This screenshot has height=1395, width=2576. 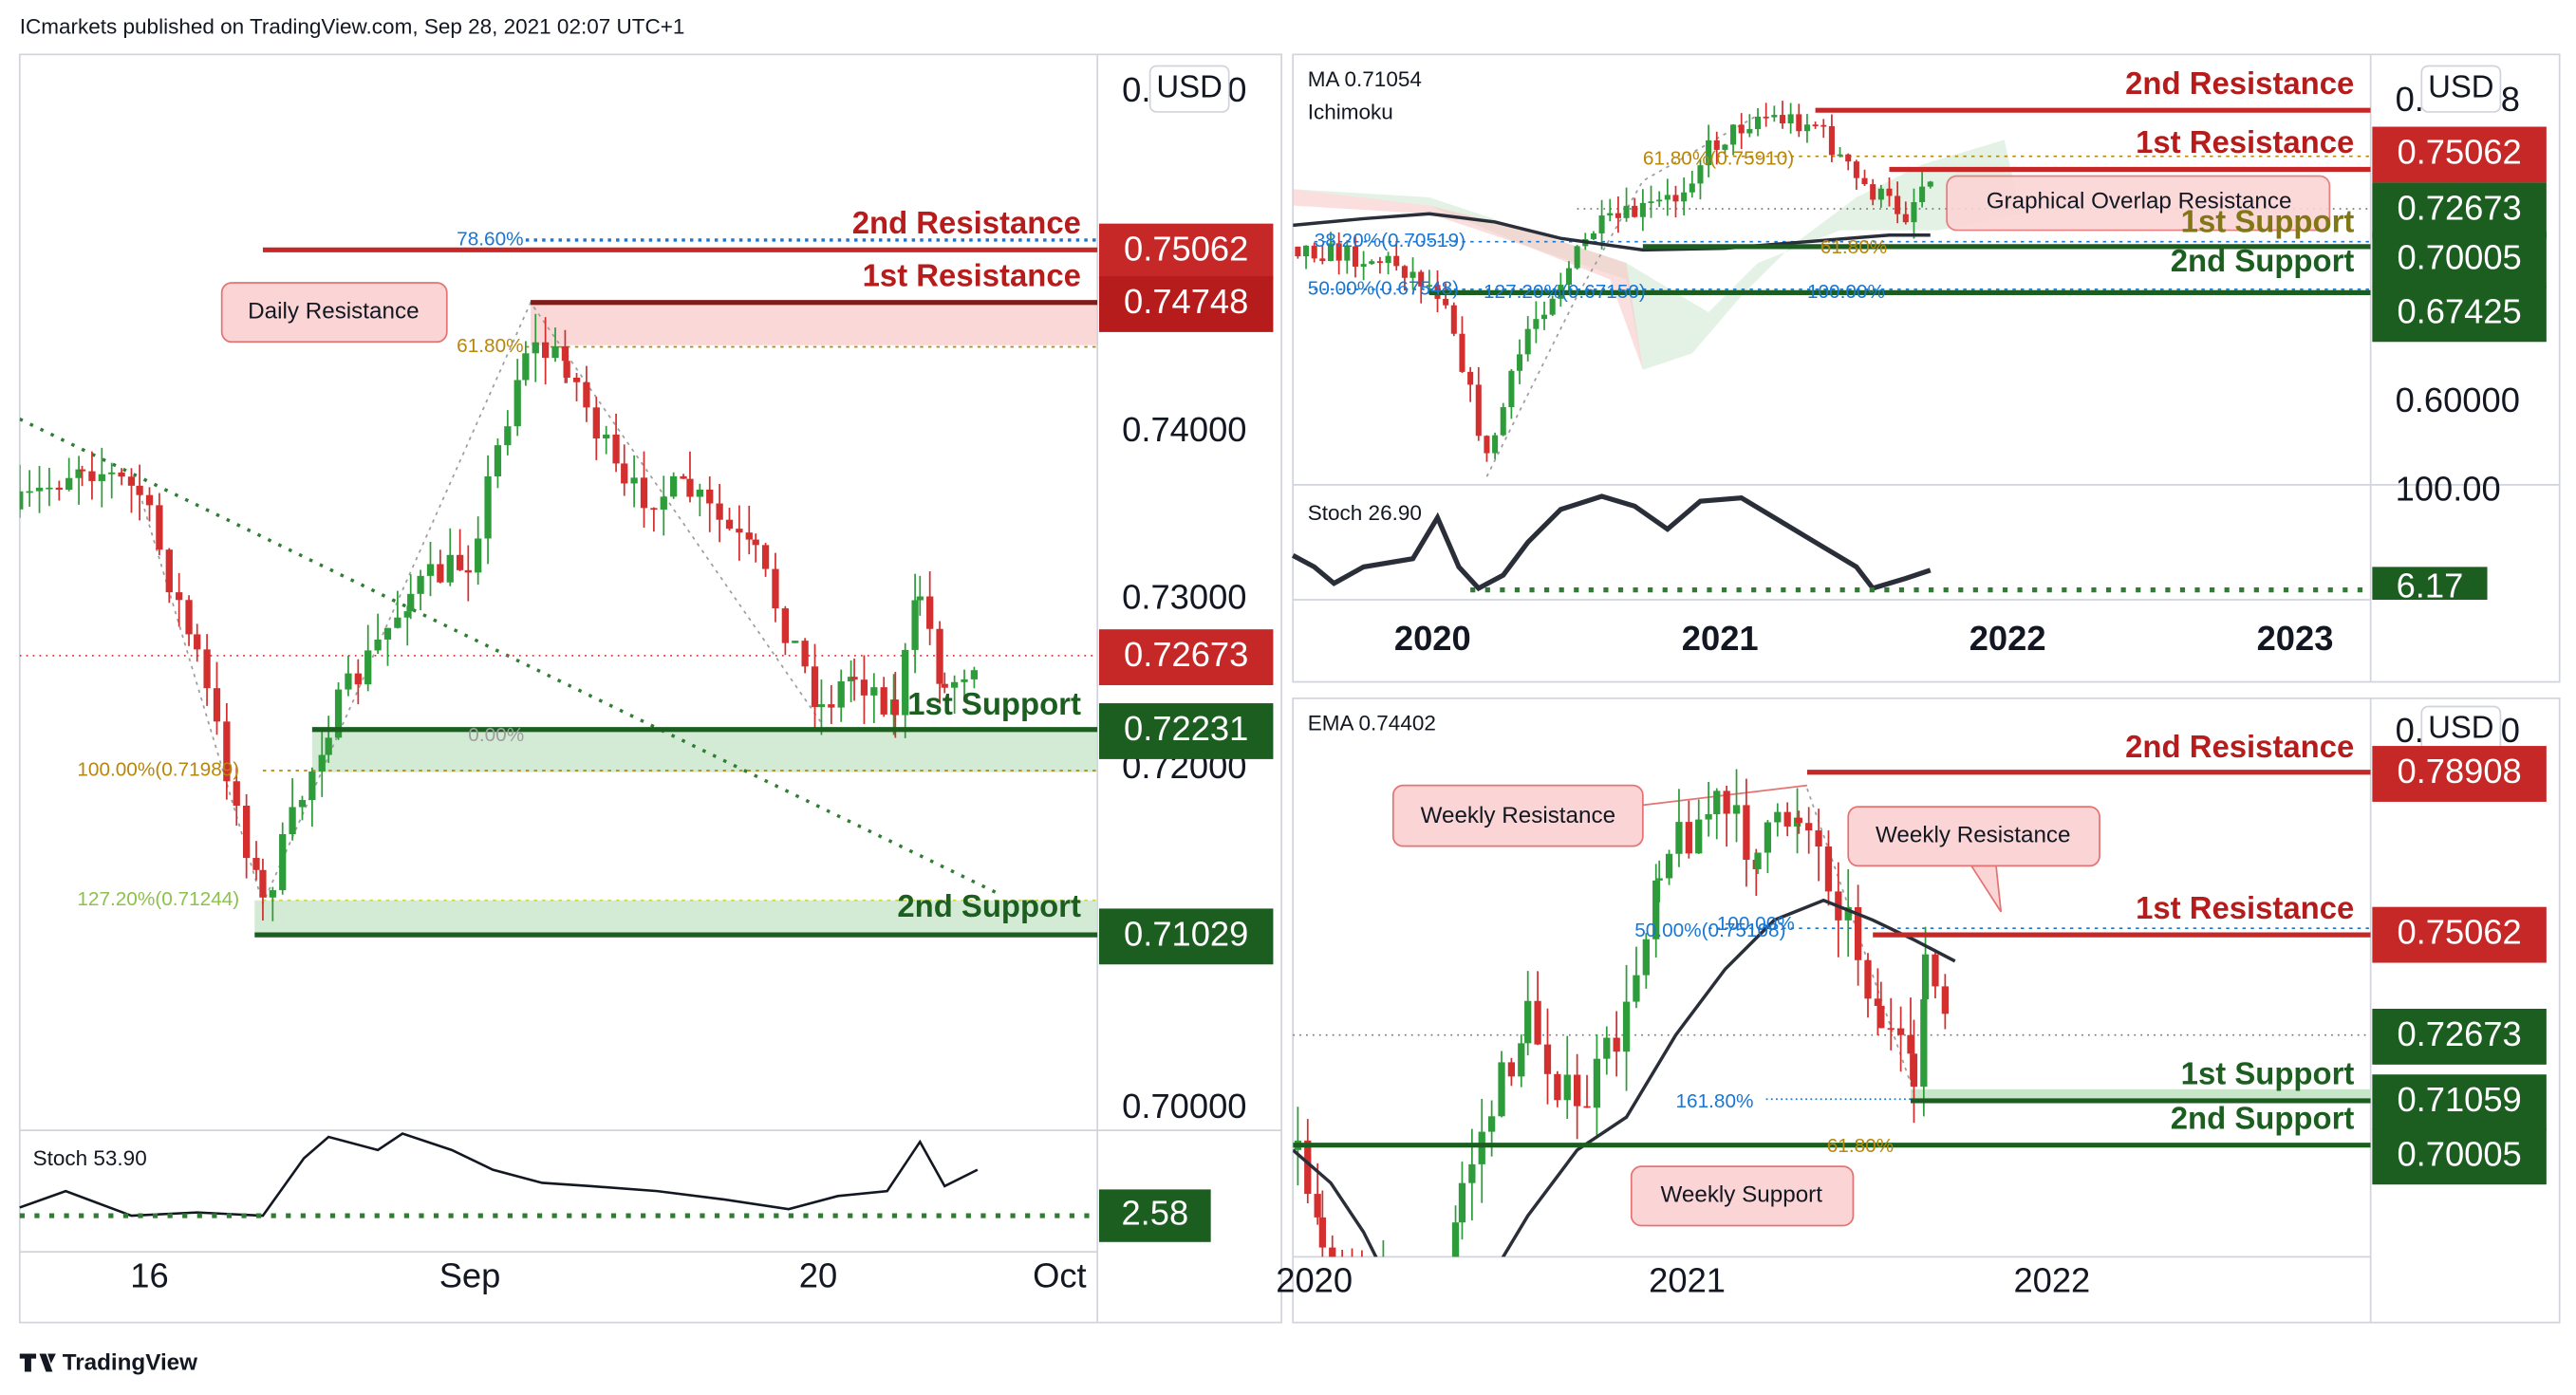 What do you see at coordinates (1720, 638) in the screenshot?
I see `time-label: 2021` at bounding box center [1720, 638].